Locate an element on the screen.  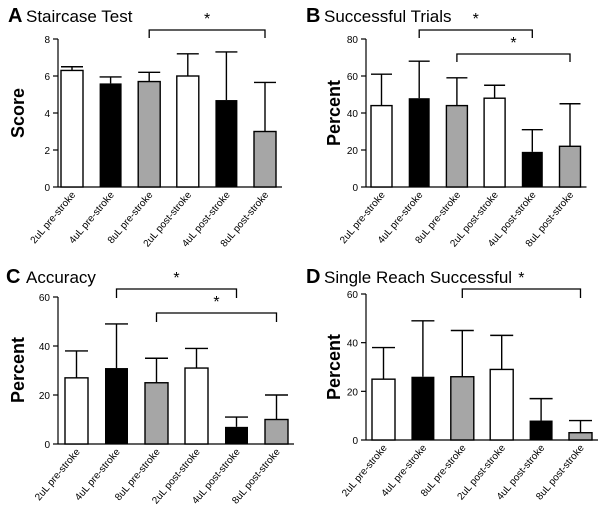
y-axis-label: Score is located at coordinates (18, 113).